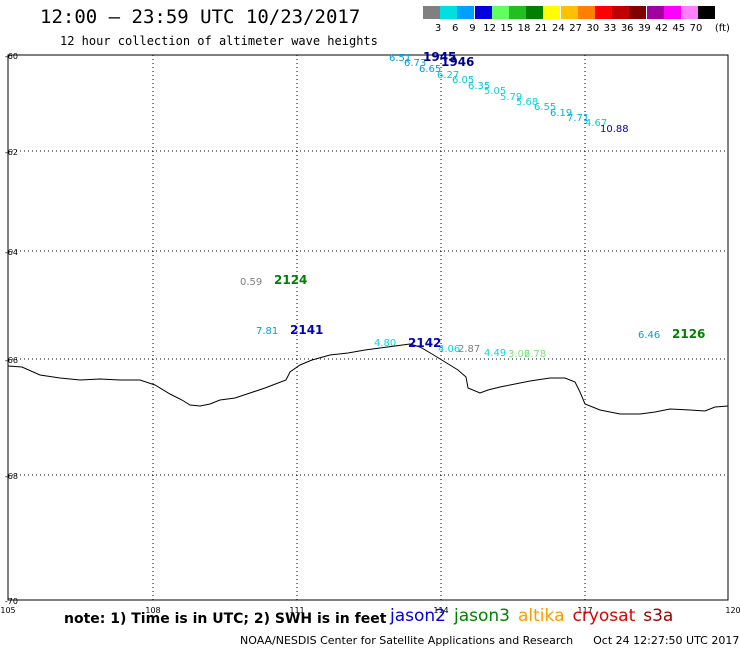  Describe the element at coordinates (535, 354) in the screenshot. I see `wave-height-value: 2.78` at that location.